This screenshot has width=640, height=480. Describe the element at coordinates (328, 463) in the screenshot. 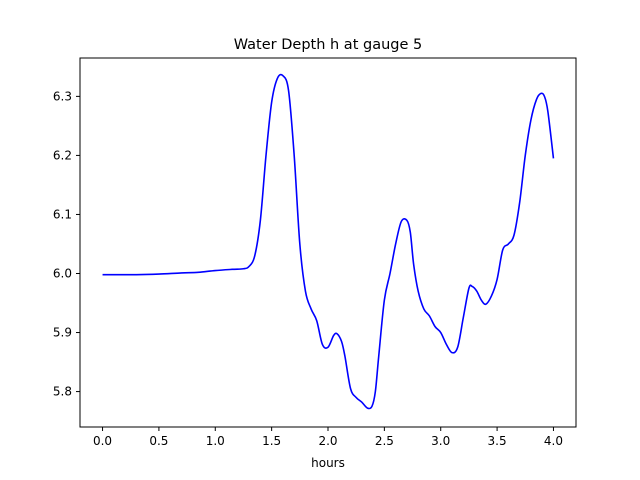

I see `x-axis-label: hours` at that location.